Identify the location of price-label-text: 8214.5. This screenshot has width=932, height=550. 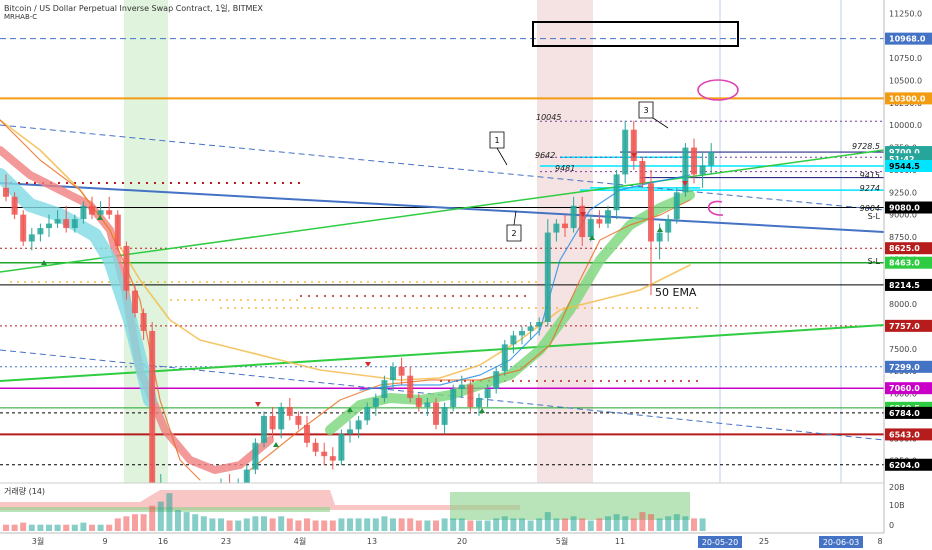
(904, 285).